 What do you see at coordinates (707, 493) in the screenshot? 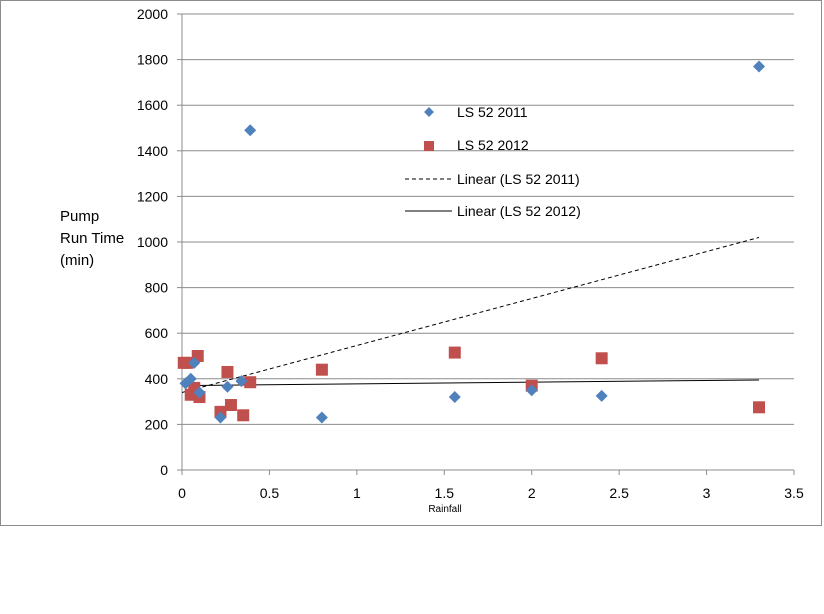
I see `x-tick-label: 3` at bounding box center [707, 493].